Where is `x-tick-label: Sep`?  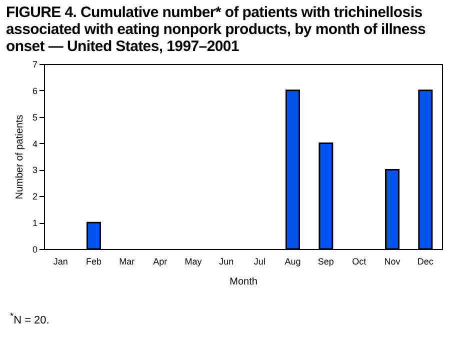
x-tick-label: Sep is located at coordinates (326, 261).